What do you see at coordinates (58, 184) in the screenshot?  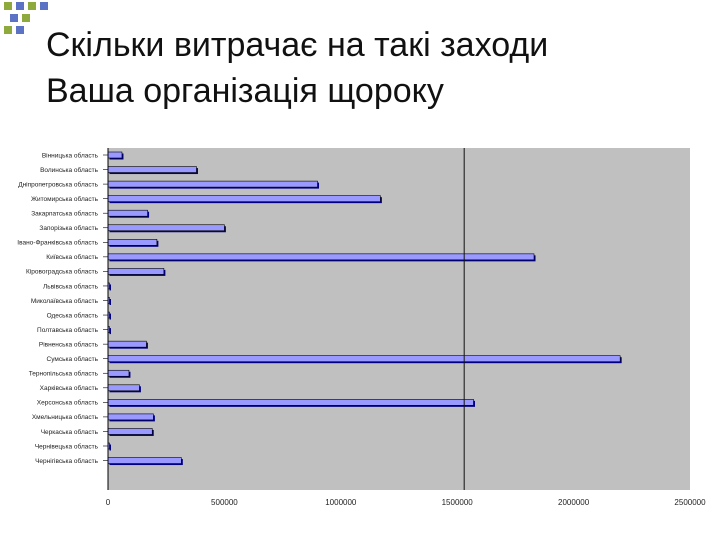 I see `category-label: Дніпропетровська область` at bounding box center [58, 184].